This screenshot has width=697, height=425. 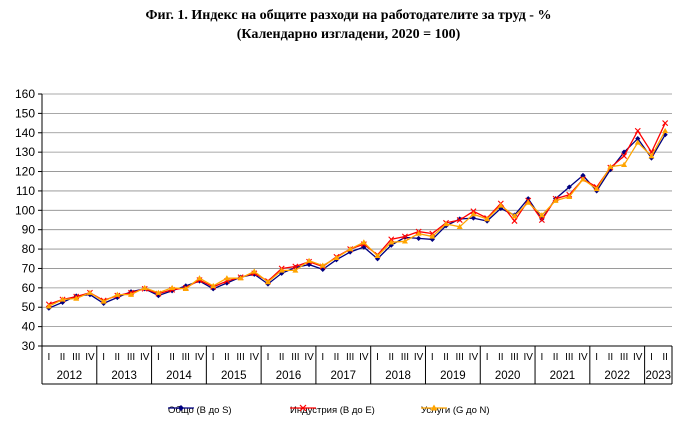 What do you see at coordinates (29, 249) in the screenshot?
I see `y-tick-label: 80` at bounding box center [29, 249].